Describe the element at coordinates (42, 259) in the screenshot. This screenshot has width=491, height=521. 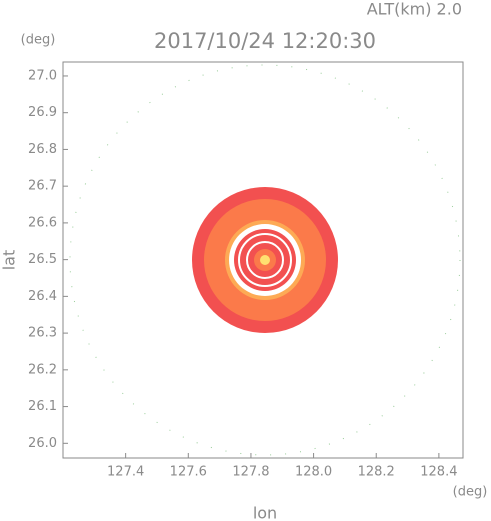
I see `y-tick-label: 26.5` at that location.